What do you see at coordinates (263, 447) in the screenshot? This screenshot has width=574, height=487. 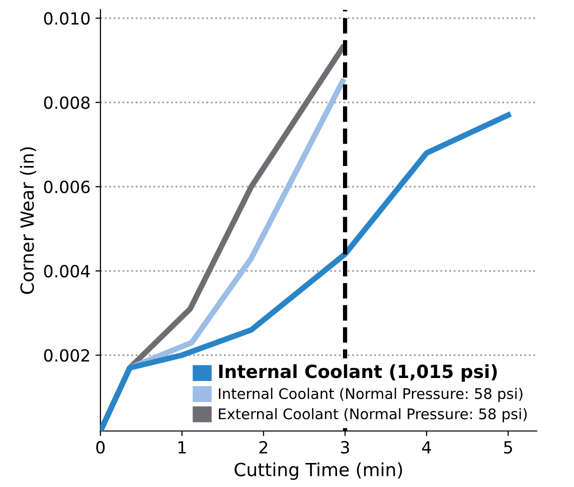 I see `x-tick-label: 2` at bounding box center [263, 447].